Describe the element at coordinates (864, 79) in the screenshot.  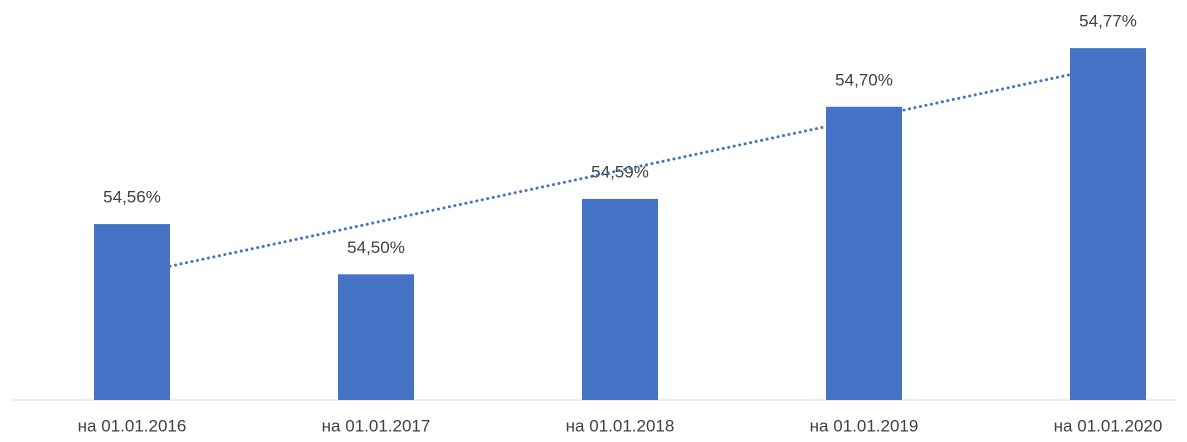
I see `data-label: 54,70%` at that location.